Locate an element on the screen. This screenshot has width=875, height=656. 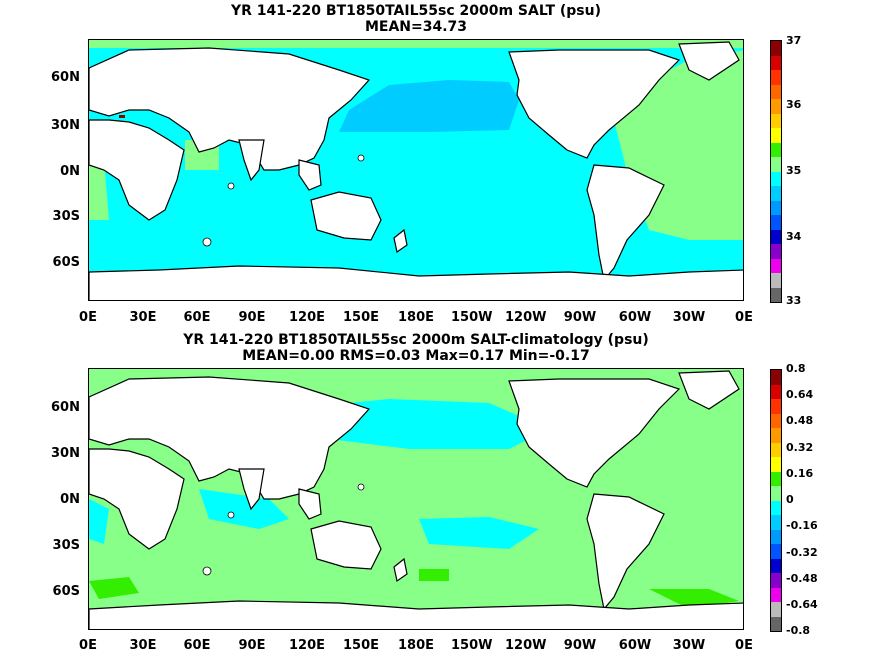
panel1-colorbar is located at coordinates (776, 171).